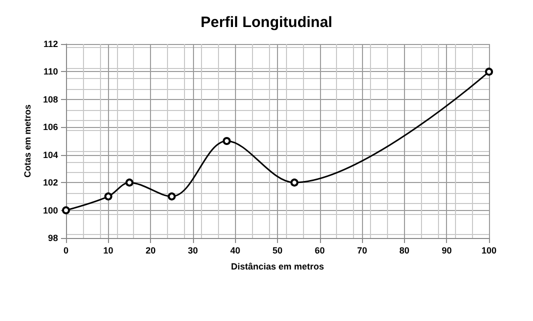 The height and width of the screenshot is (321, 533). I want to click on x-tick-label: 90, so click(447, 251).